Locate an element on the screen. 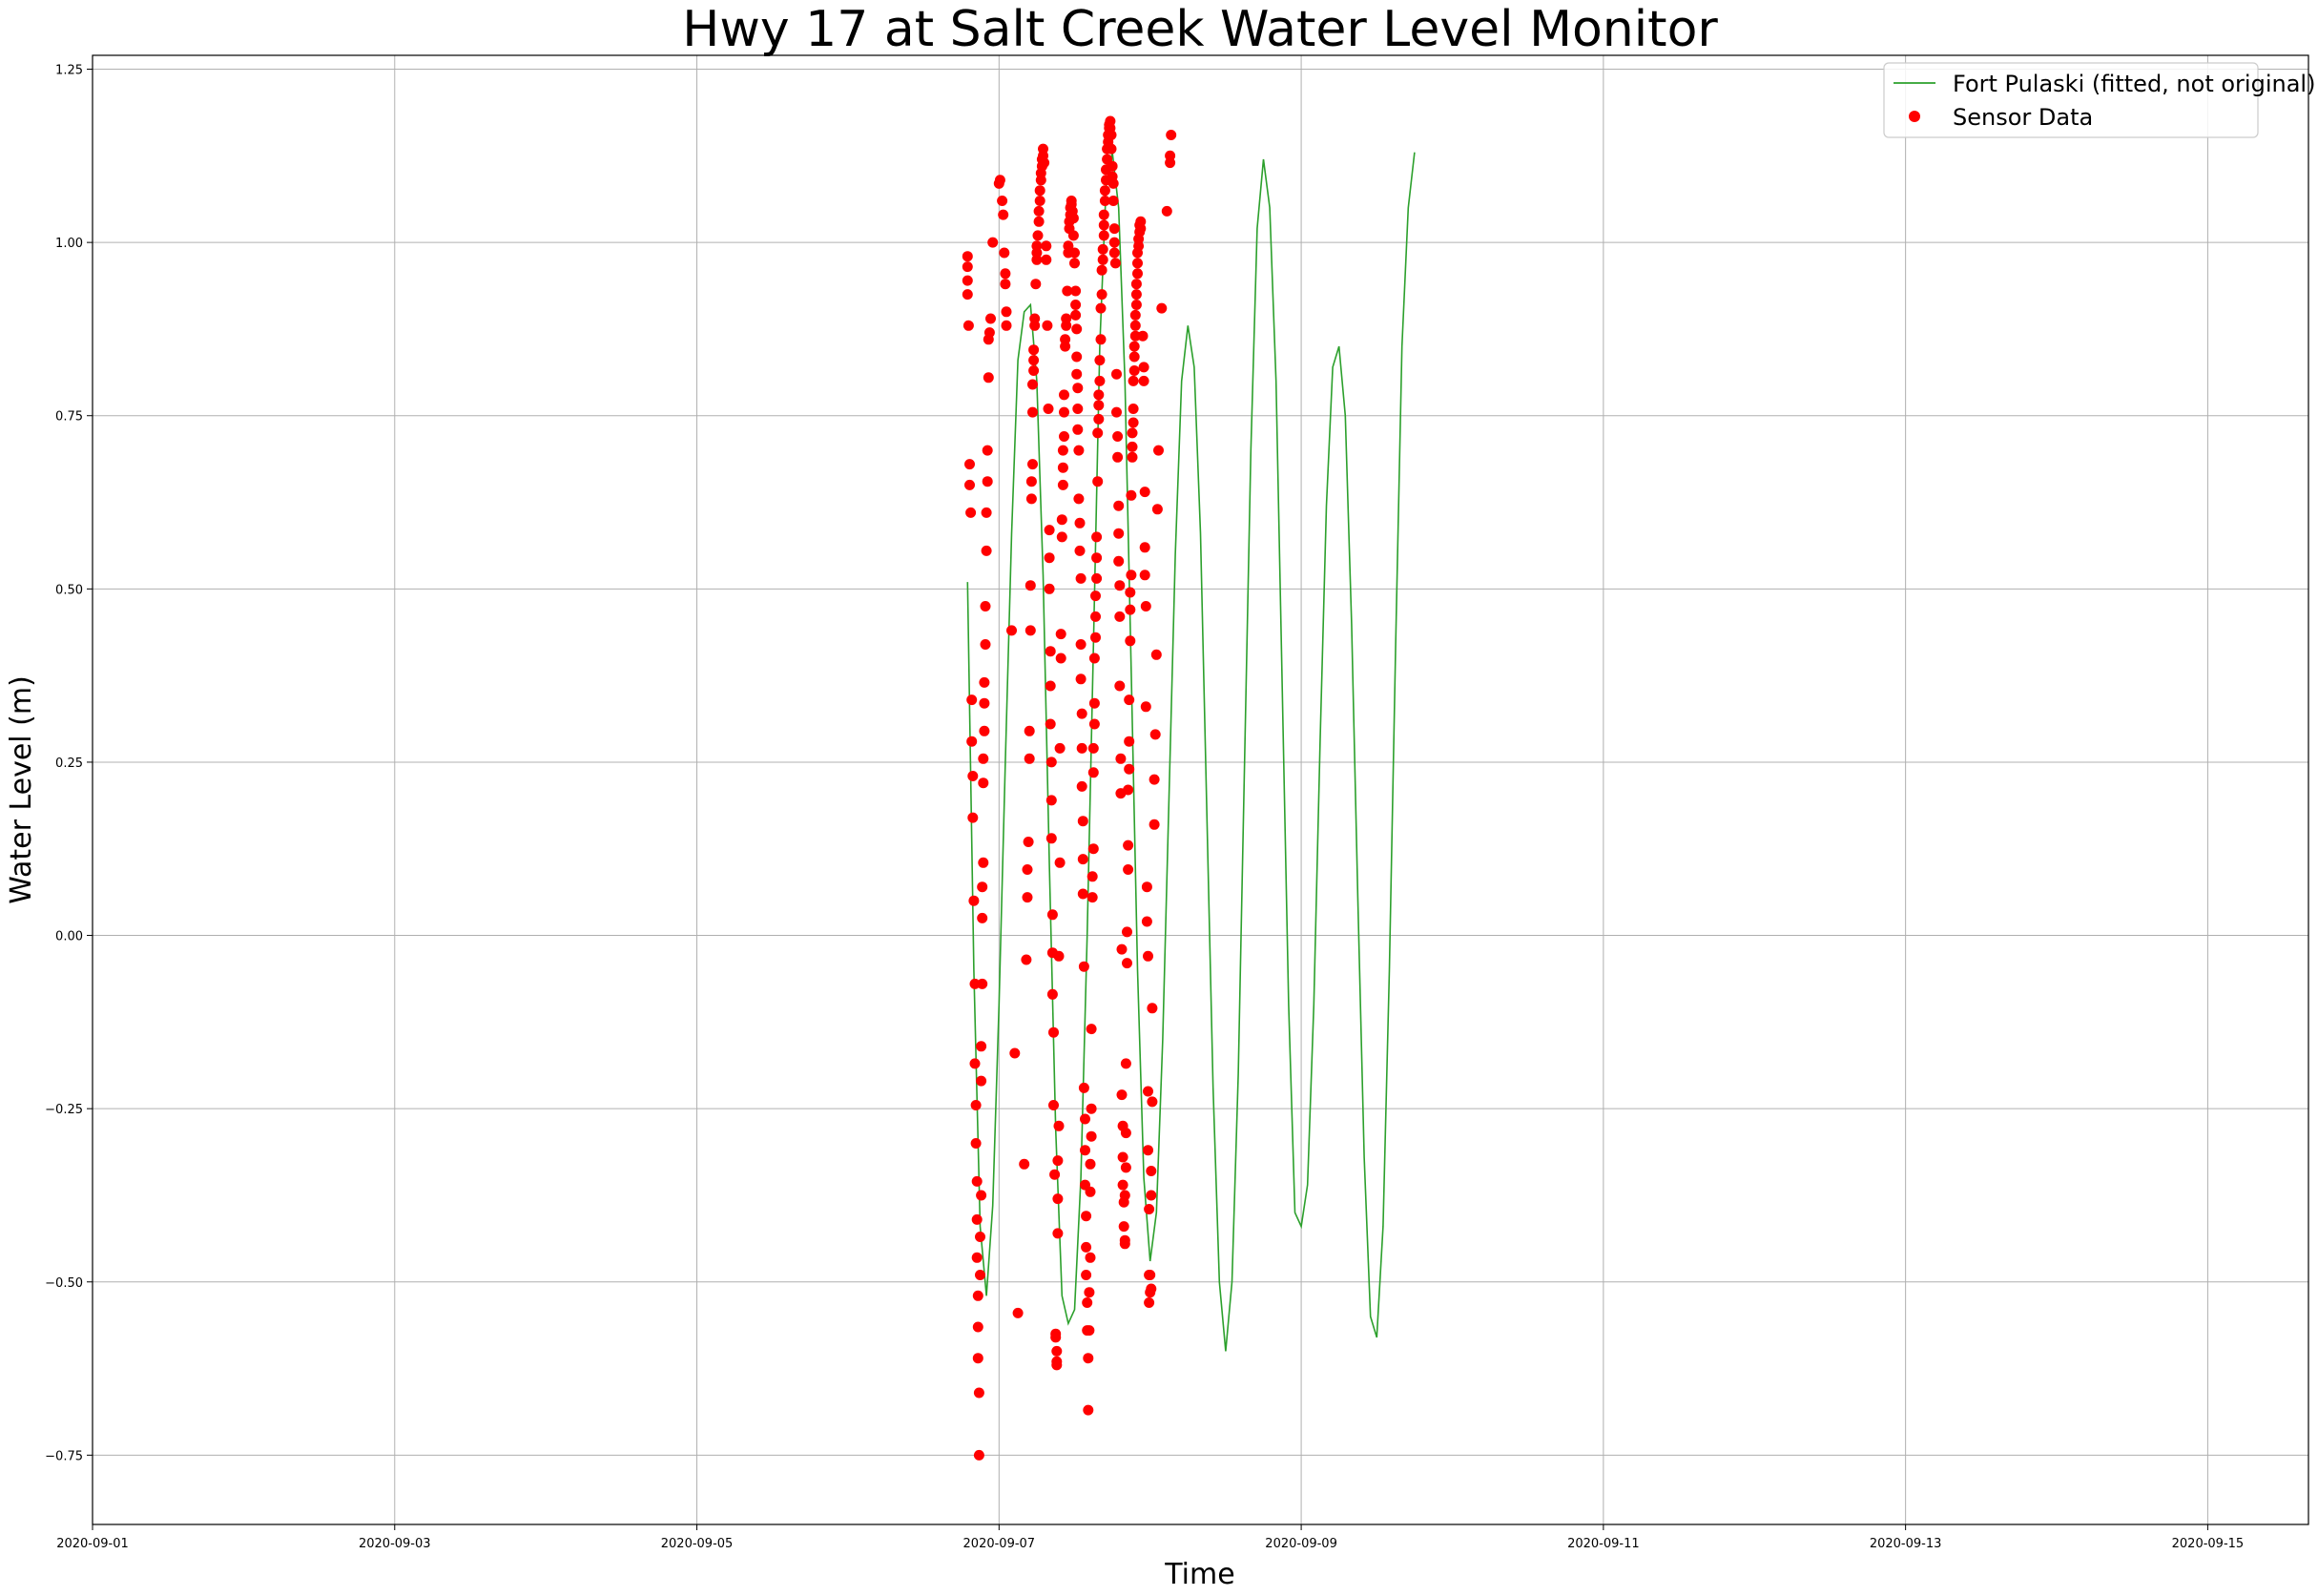 The width and height of the screenshot is (2318, 1596). y-tick-label: 0.75 is located at coordinates (69, 418).